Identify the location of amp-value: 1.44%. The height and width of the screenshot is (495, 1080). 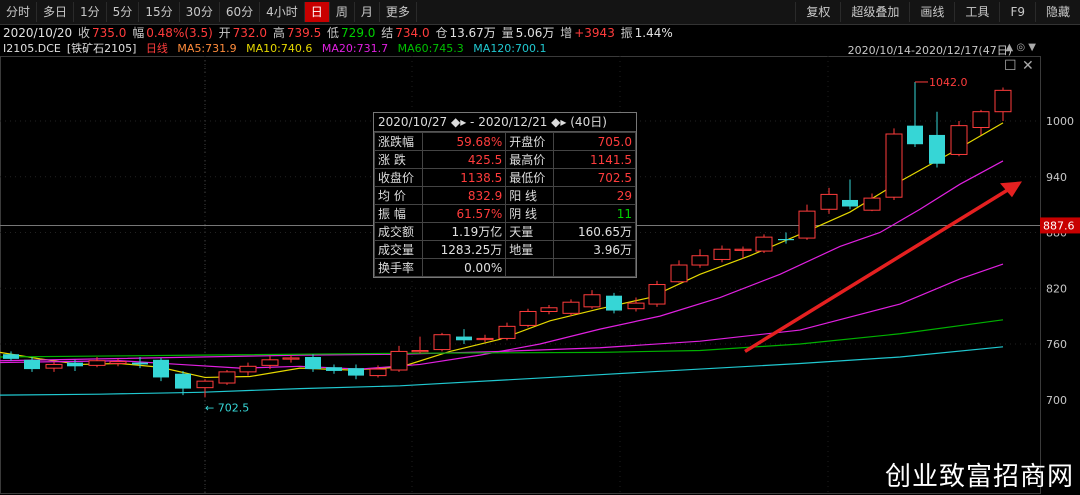
(653, 33).